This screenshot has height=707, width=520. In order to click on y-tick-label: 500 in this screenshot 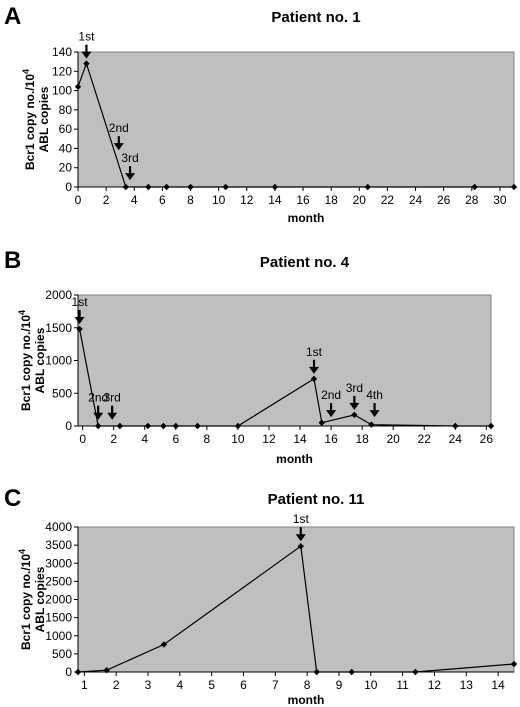, I will do `click(62, 393)`.